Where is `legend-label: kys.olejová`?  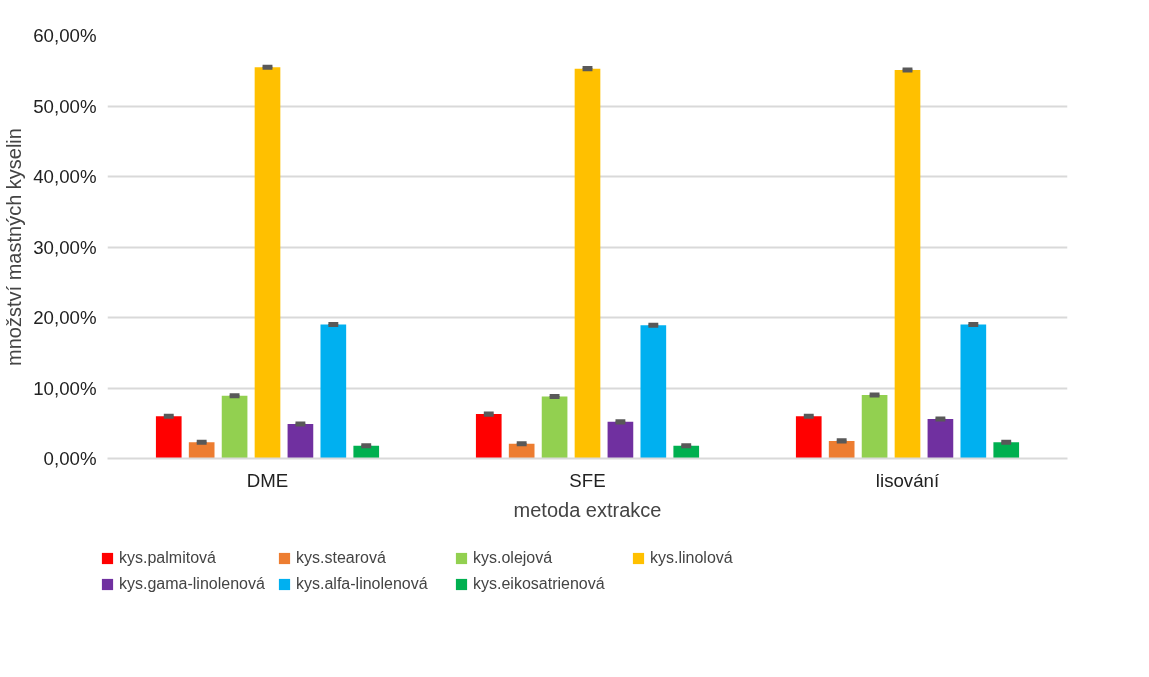
legend-label: kys.olejová is located at coordinates (513, 558).